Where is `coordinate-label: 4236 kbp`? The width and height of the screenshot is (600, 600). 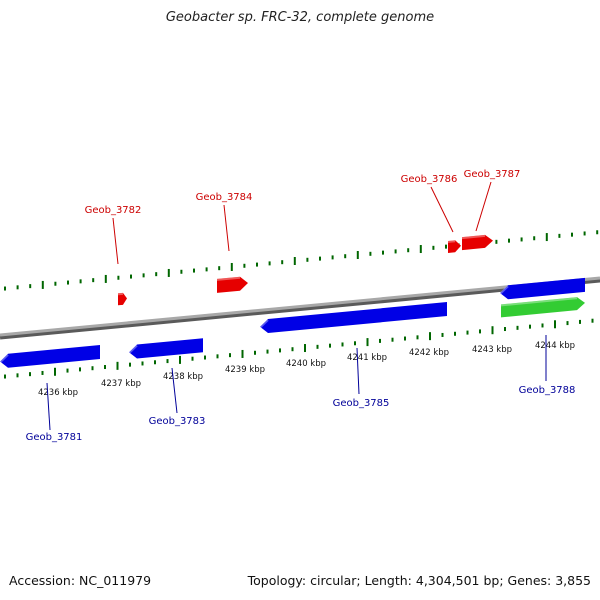
coordinate-label: 4236 kbp is located at coordinates (58, 393).